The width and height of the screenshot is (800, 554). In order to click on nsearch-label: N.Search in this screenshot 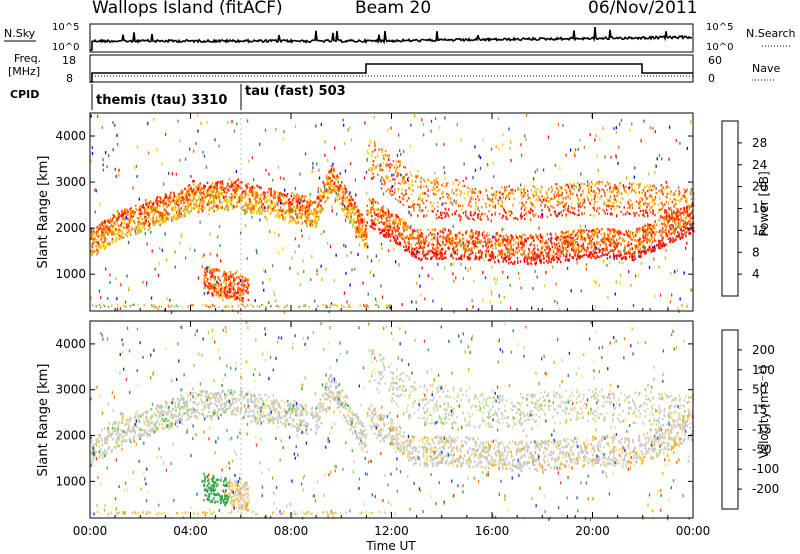, I will do `click(771, 33)`.